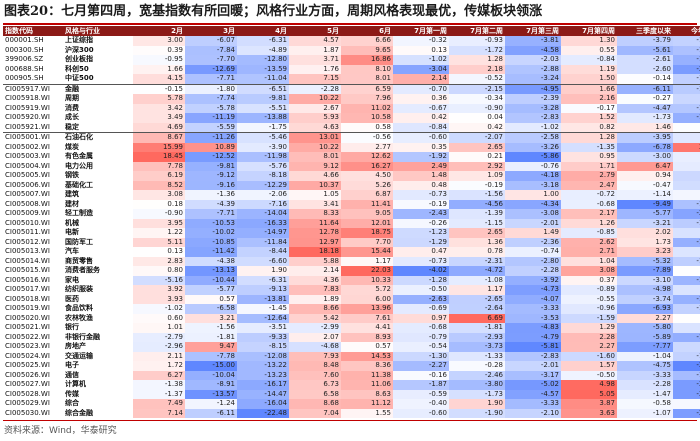 This screenshot has height=441, width=700. What do you see at coordinates (686, 60) in the screenshot?
I see `return-cell: -17.62` at bounding box center [686, 60].